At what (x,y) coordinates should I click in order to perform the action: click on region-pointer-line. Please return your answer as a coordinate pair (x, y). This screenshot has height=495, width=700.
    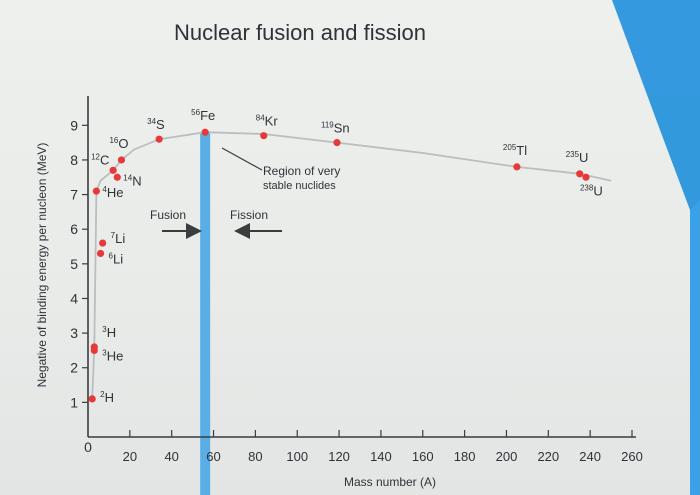
    Looking at the image, I should click on (242, 159).